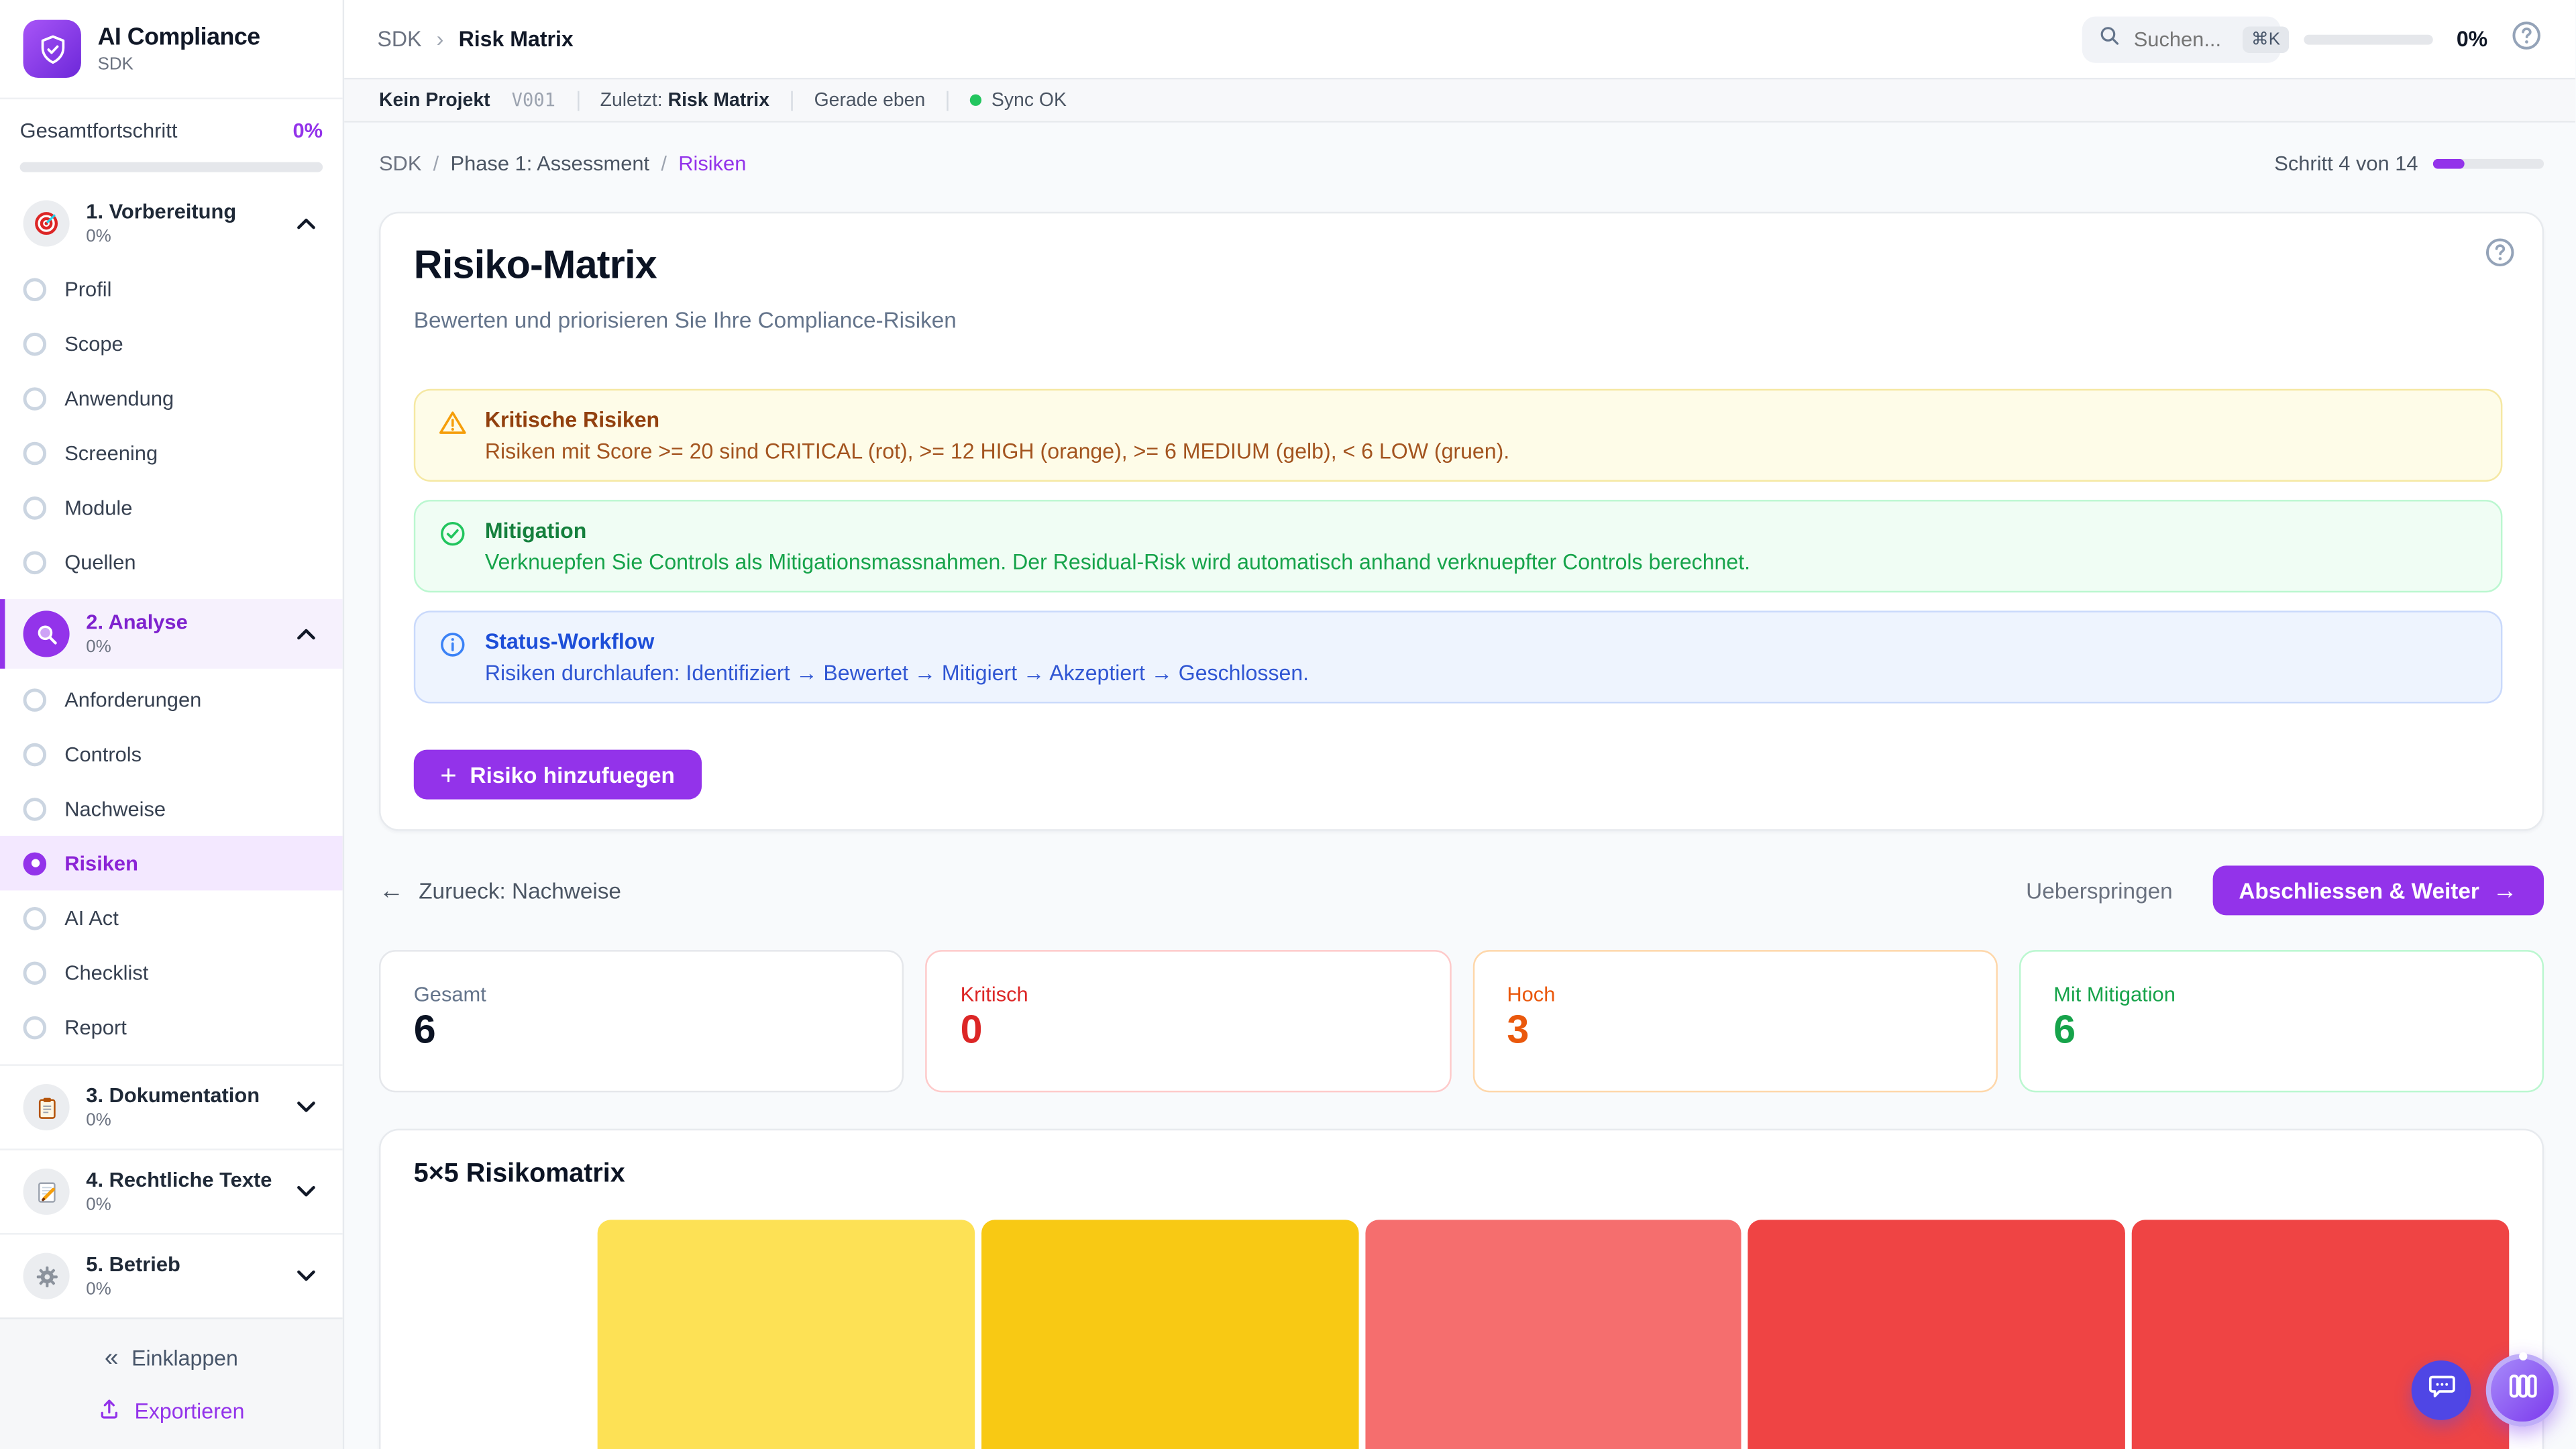 This screenshot has width=2576, height=1449. I want to click on step-label: Schritt 4 von 14, so click(2346, 164).